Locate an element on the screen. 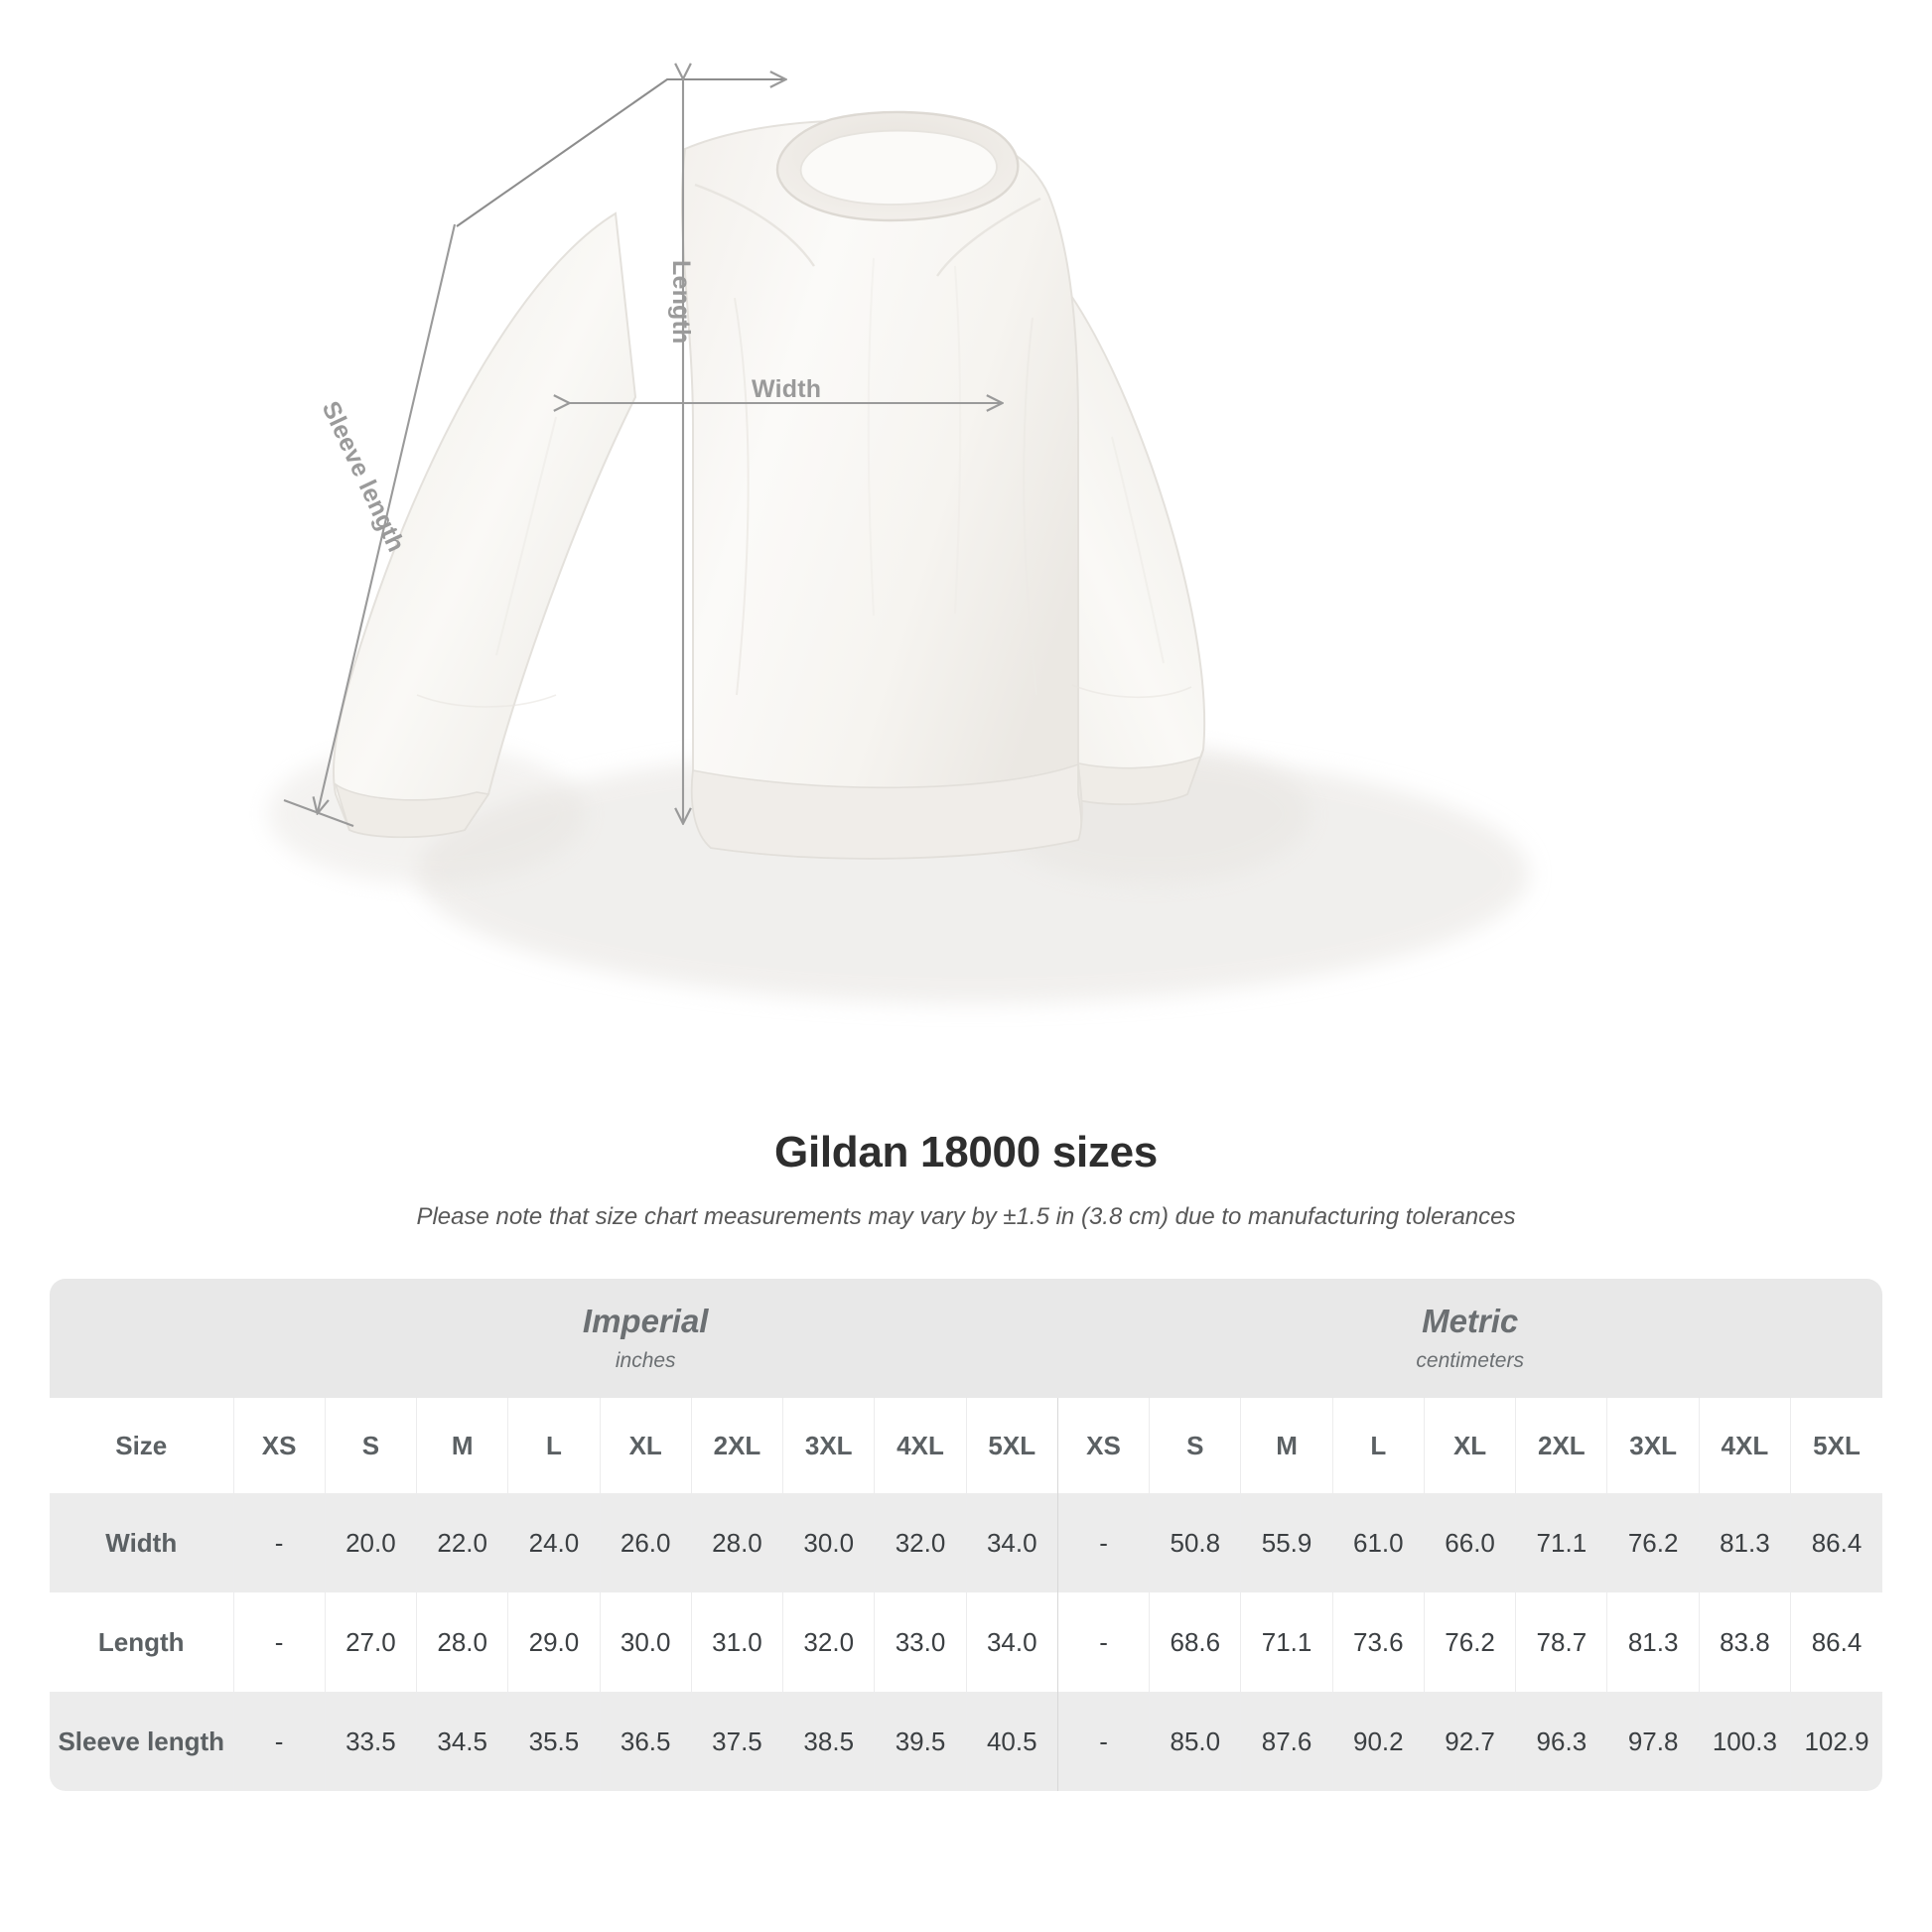 The height and width of the screenshot is (1932, 1932). size-header-imperial-l: L is located at coordinates (554, 1446).